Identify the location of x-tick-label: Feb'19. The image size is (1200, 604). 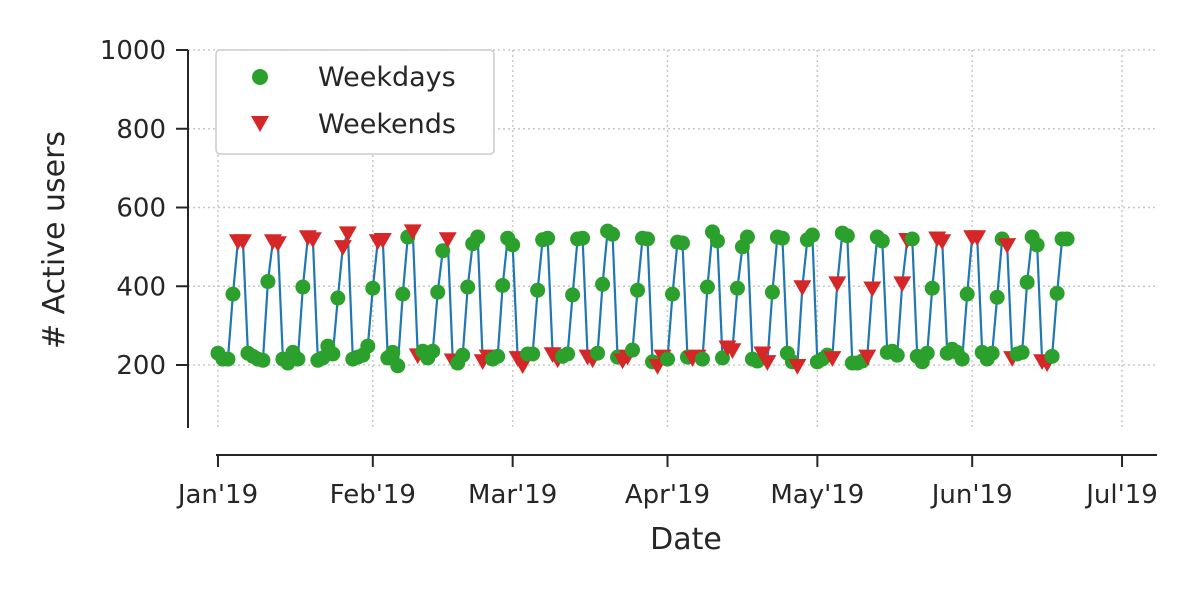
(373, 495).